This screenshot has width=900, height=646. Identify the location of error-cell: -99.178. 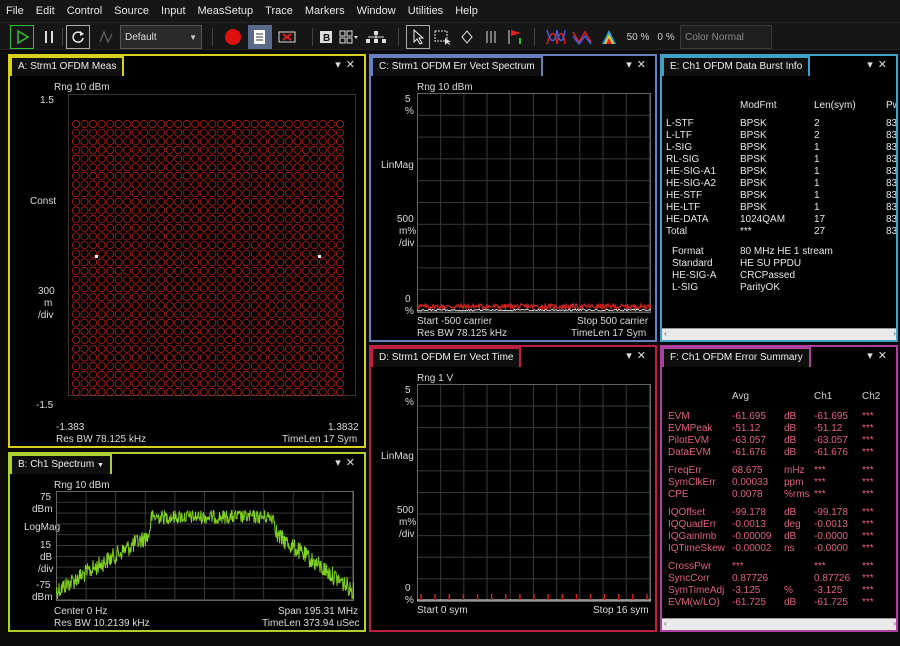
(749, 512).